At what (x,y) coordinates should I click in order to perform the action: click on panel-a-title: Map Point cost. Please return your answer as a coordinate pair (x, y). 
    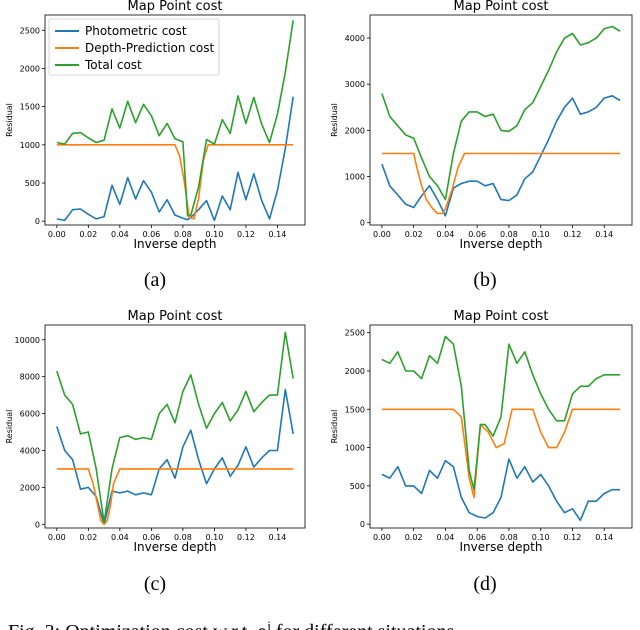
    Looking at the image, I should click on (175, 7).